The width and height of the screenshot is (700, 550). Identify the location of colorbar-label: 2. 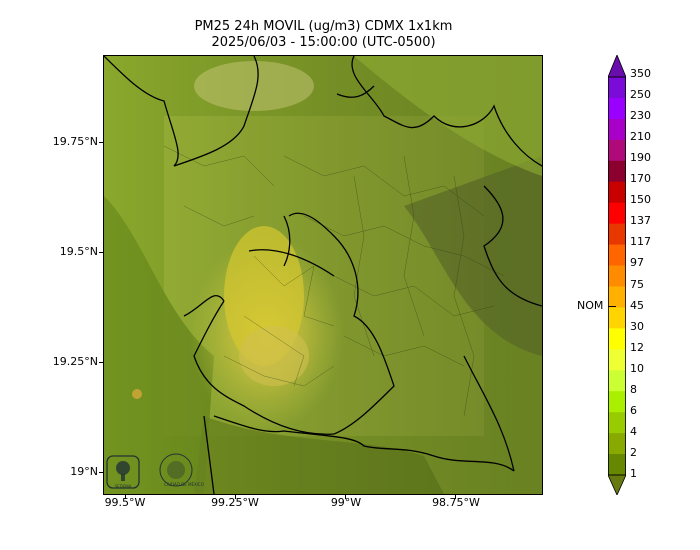
(633, 452).